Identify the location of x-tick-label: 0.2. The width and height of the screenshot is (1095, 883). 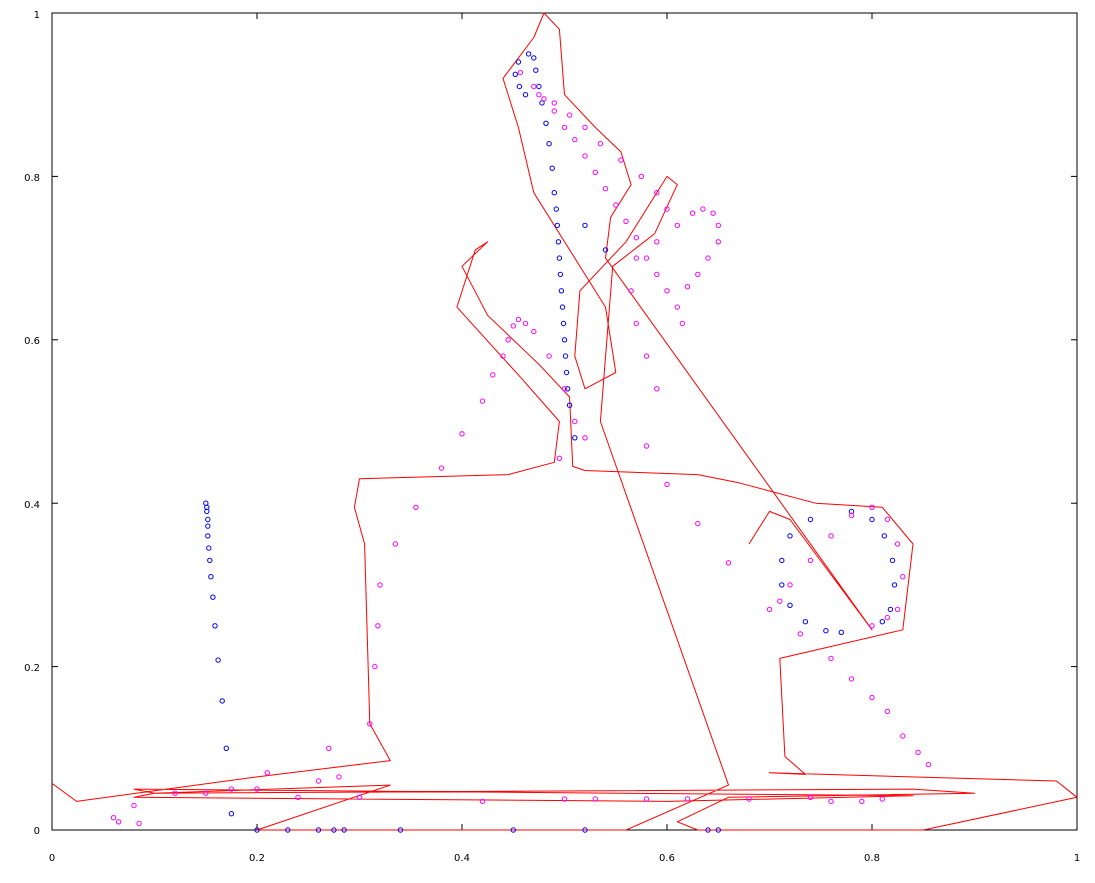
(257, 858).